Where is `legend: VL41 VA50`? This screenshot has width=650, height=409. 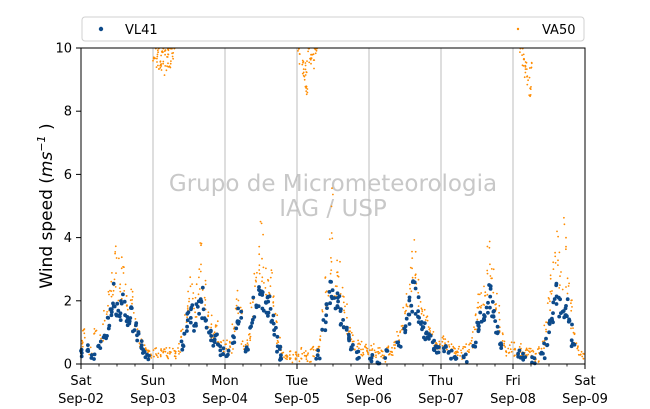 legend: VL41 VA50 is located at coordinates (333, 29).